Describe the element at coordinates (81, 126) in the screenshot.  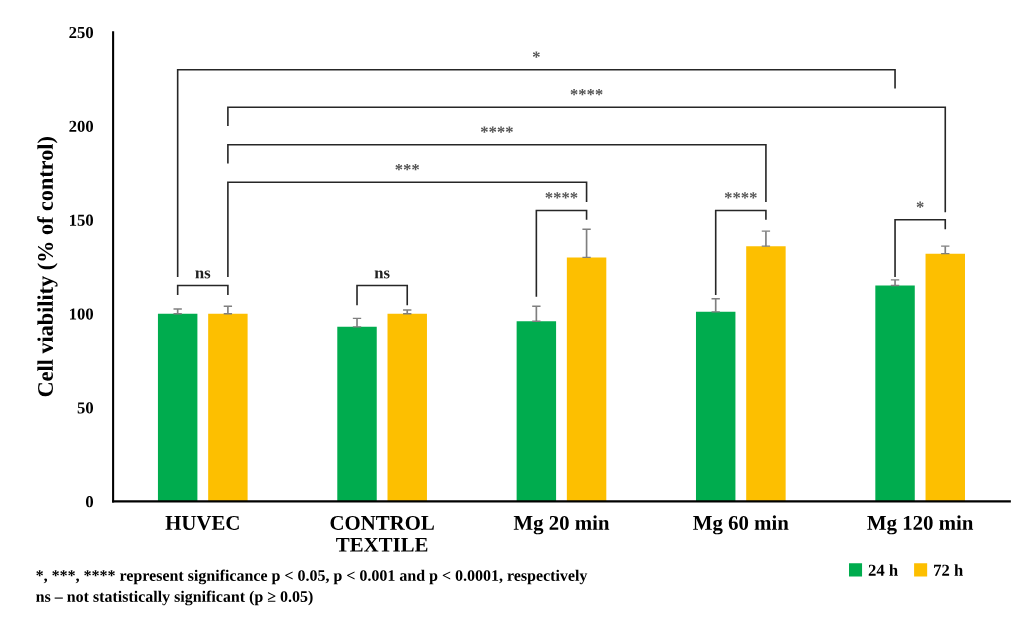
I see `y-tick-label: 200` at that location.